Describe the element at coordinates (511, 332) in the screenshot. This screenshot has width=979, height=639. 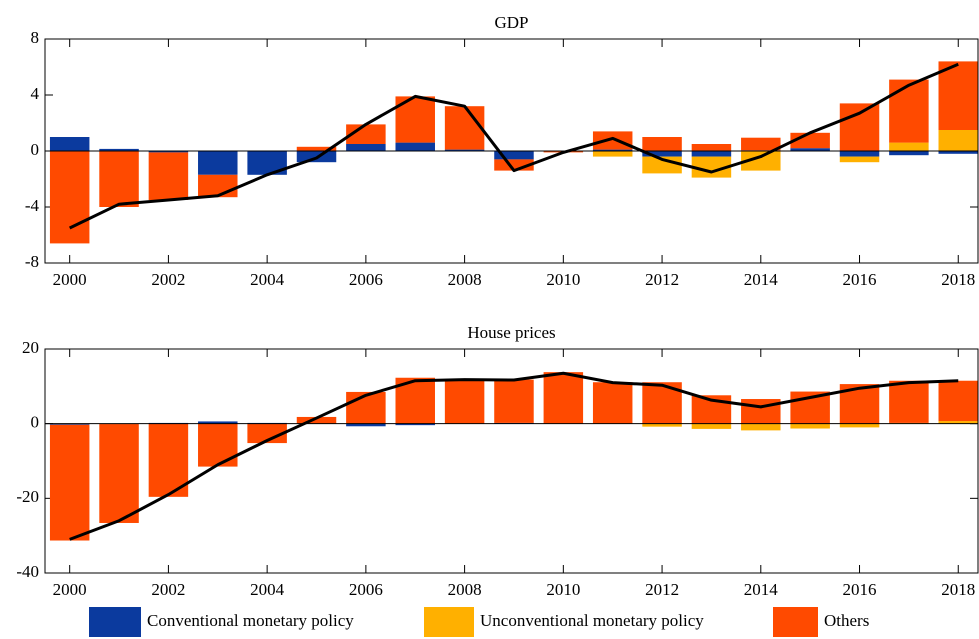
I see `chart-title: House prices` at that location.